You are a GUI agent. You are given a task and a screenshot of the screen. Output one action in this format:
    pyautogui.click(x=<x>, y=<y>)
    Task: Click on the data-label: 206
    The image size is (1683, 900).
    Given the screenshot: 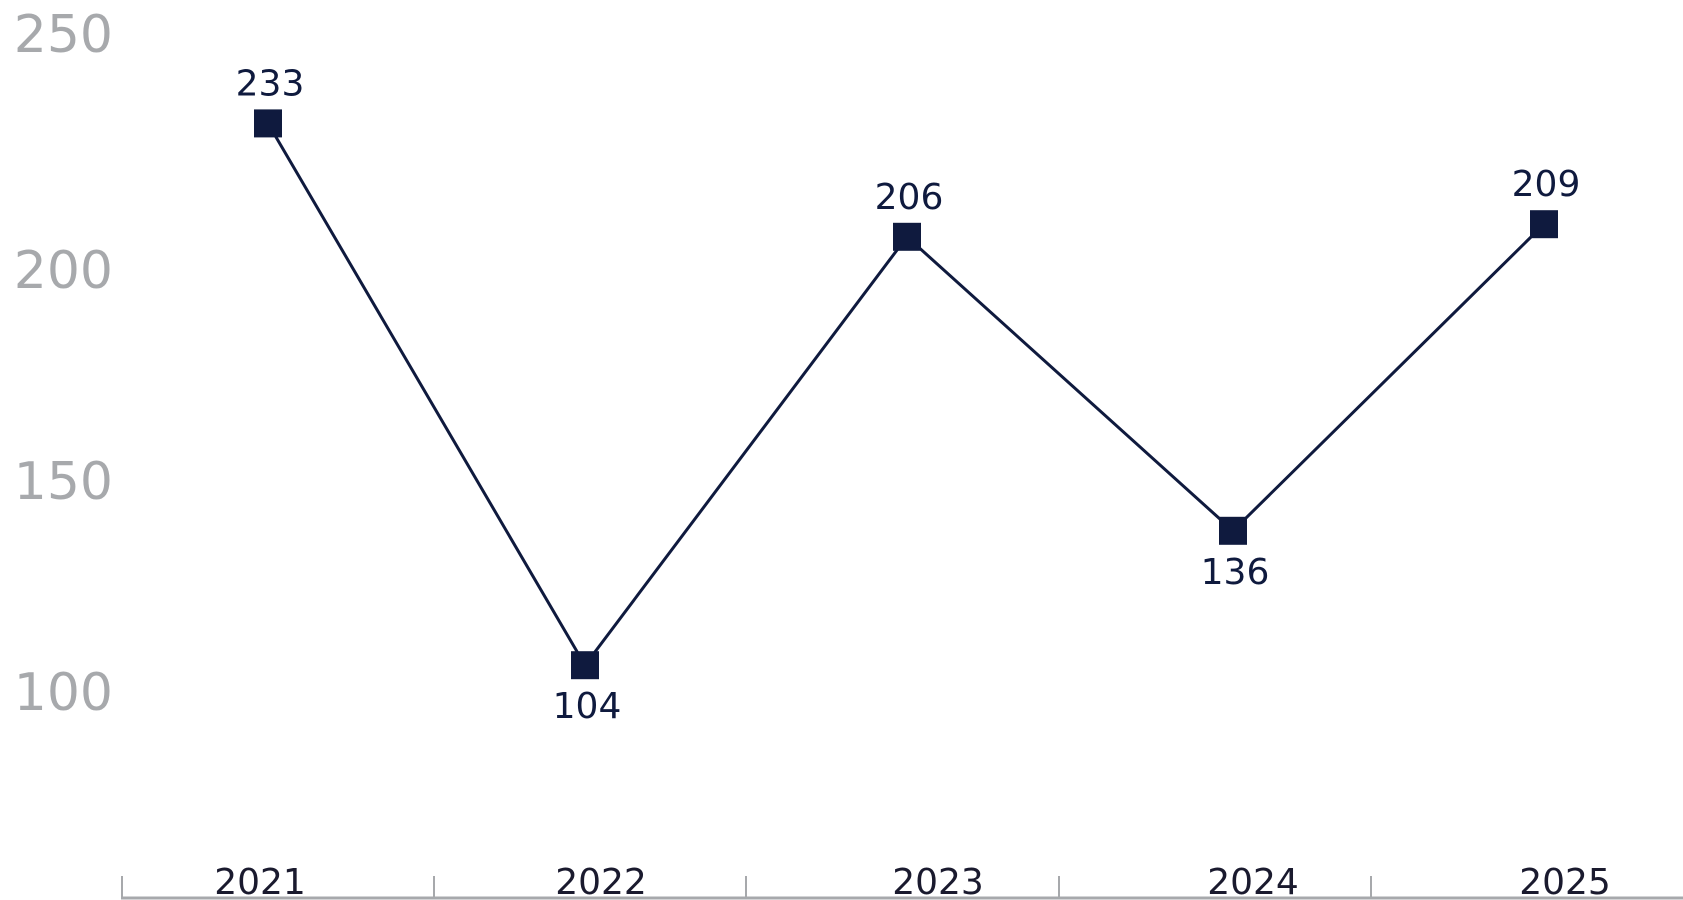 What is the action you would take?
    pyautogui.click(x=909, y=197)
    